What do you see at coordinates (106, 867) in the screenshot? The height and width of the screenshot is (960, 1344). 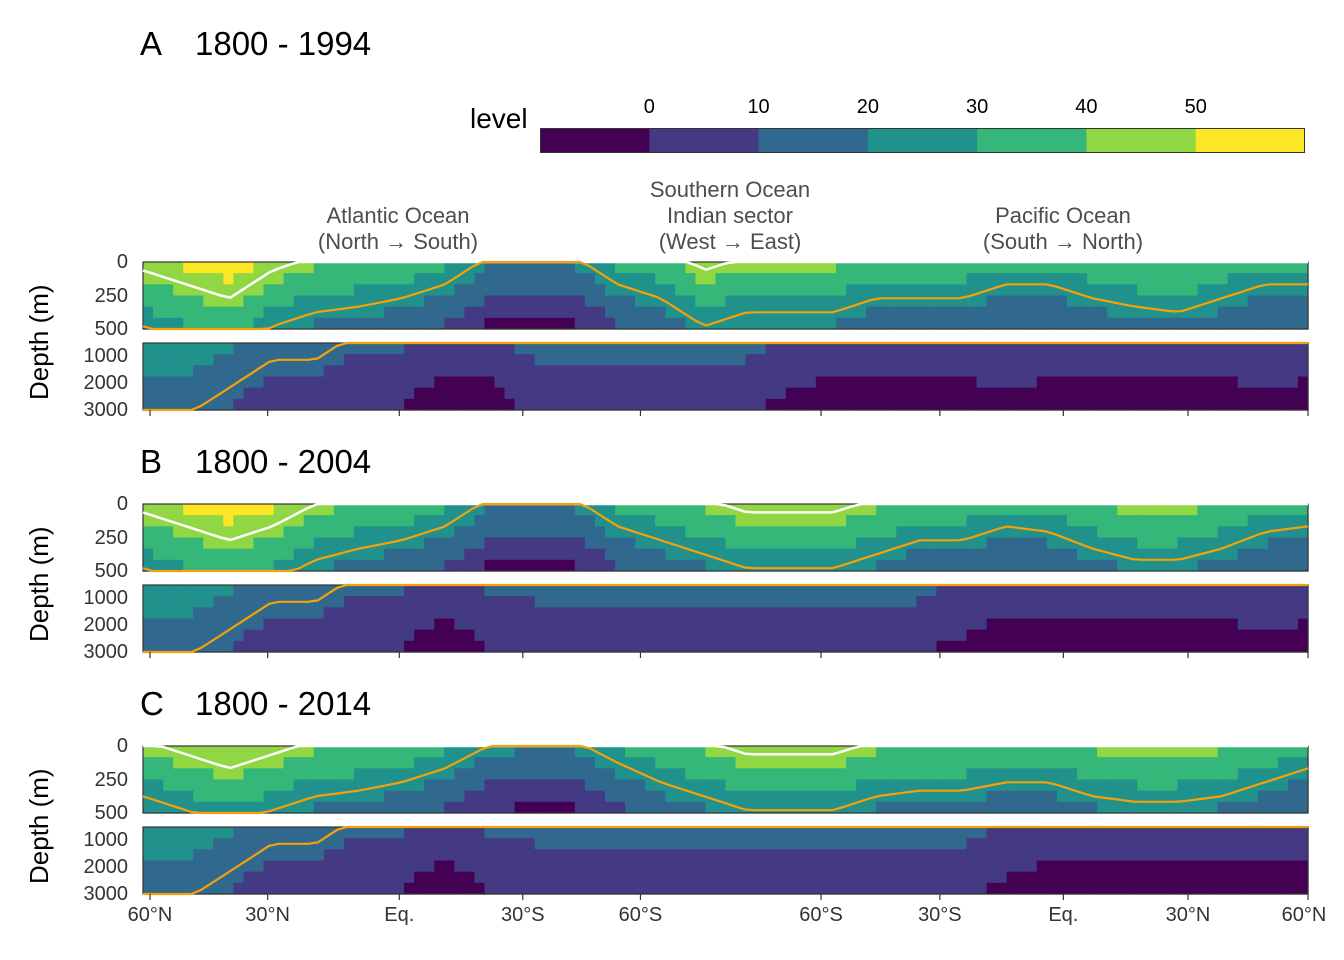 I see `depth-tick-label: 2000` at bounding box center [106, 867].